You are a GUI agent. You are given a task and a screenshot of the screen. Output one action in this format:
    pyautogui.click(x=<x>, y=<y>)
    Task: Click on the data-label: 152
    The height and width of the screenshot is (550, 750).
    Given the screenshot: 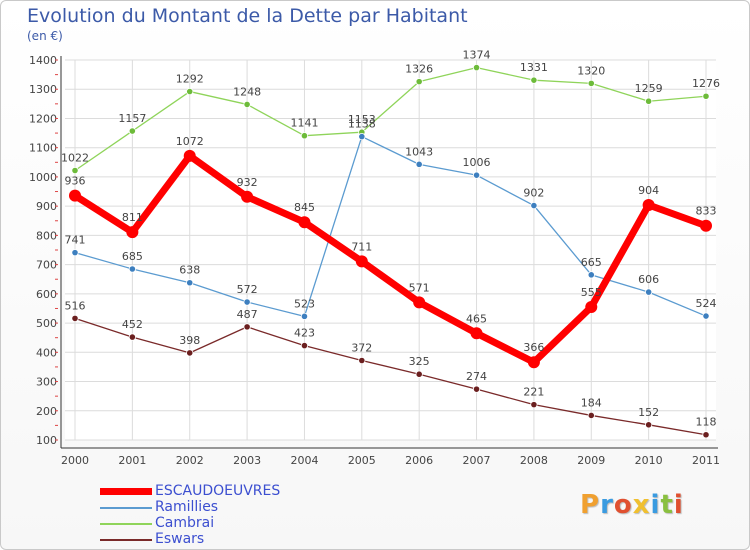 What is the action you would take?
    pyautogui.click(x=648, y=412)
    